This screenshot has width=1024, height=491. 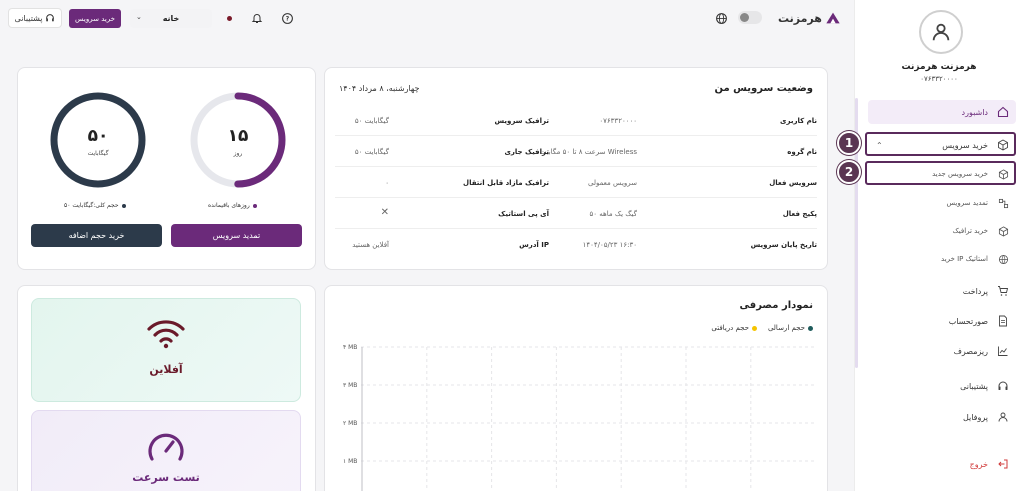 I want to click on chevron-up-icon: ⌃, so click(x=879, y=145).